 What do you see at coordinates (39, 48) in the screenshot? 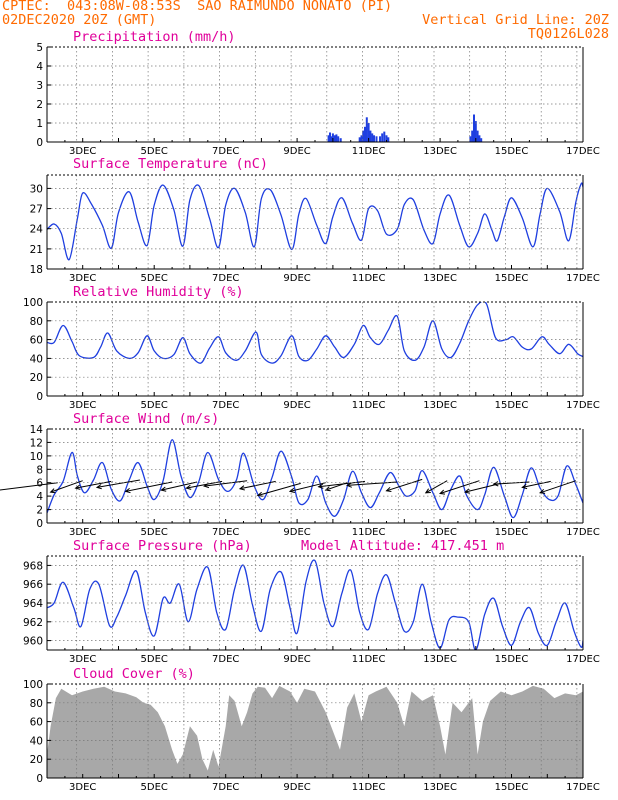
I see `y-tick-label: 5` at bounding box center [39, 48].